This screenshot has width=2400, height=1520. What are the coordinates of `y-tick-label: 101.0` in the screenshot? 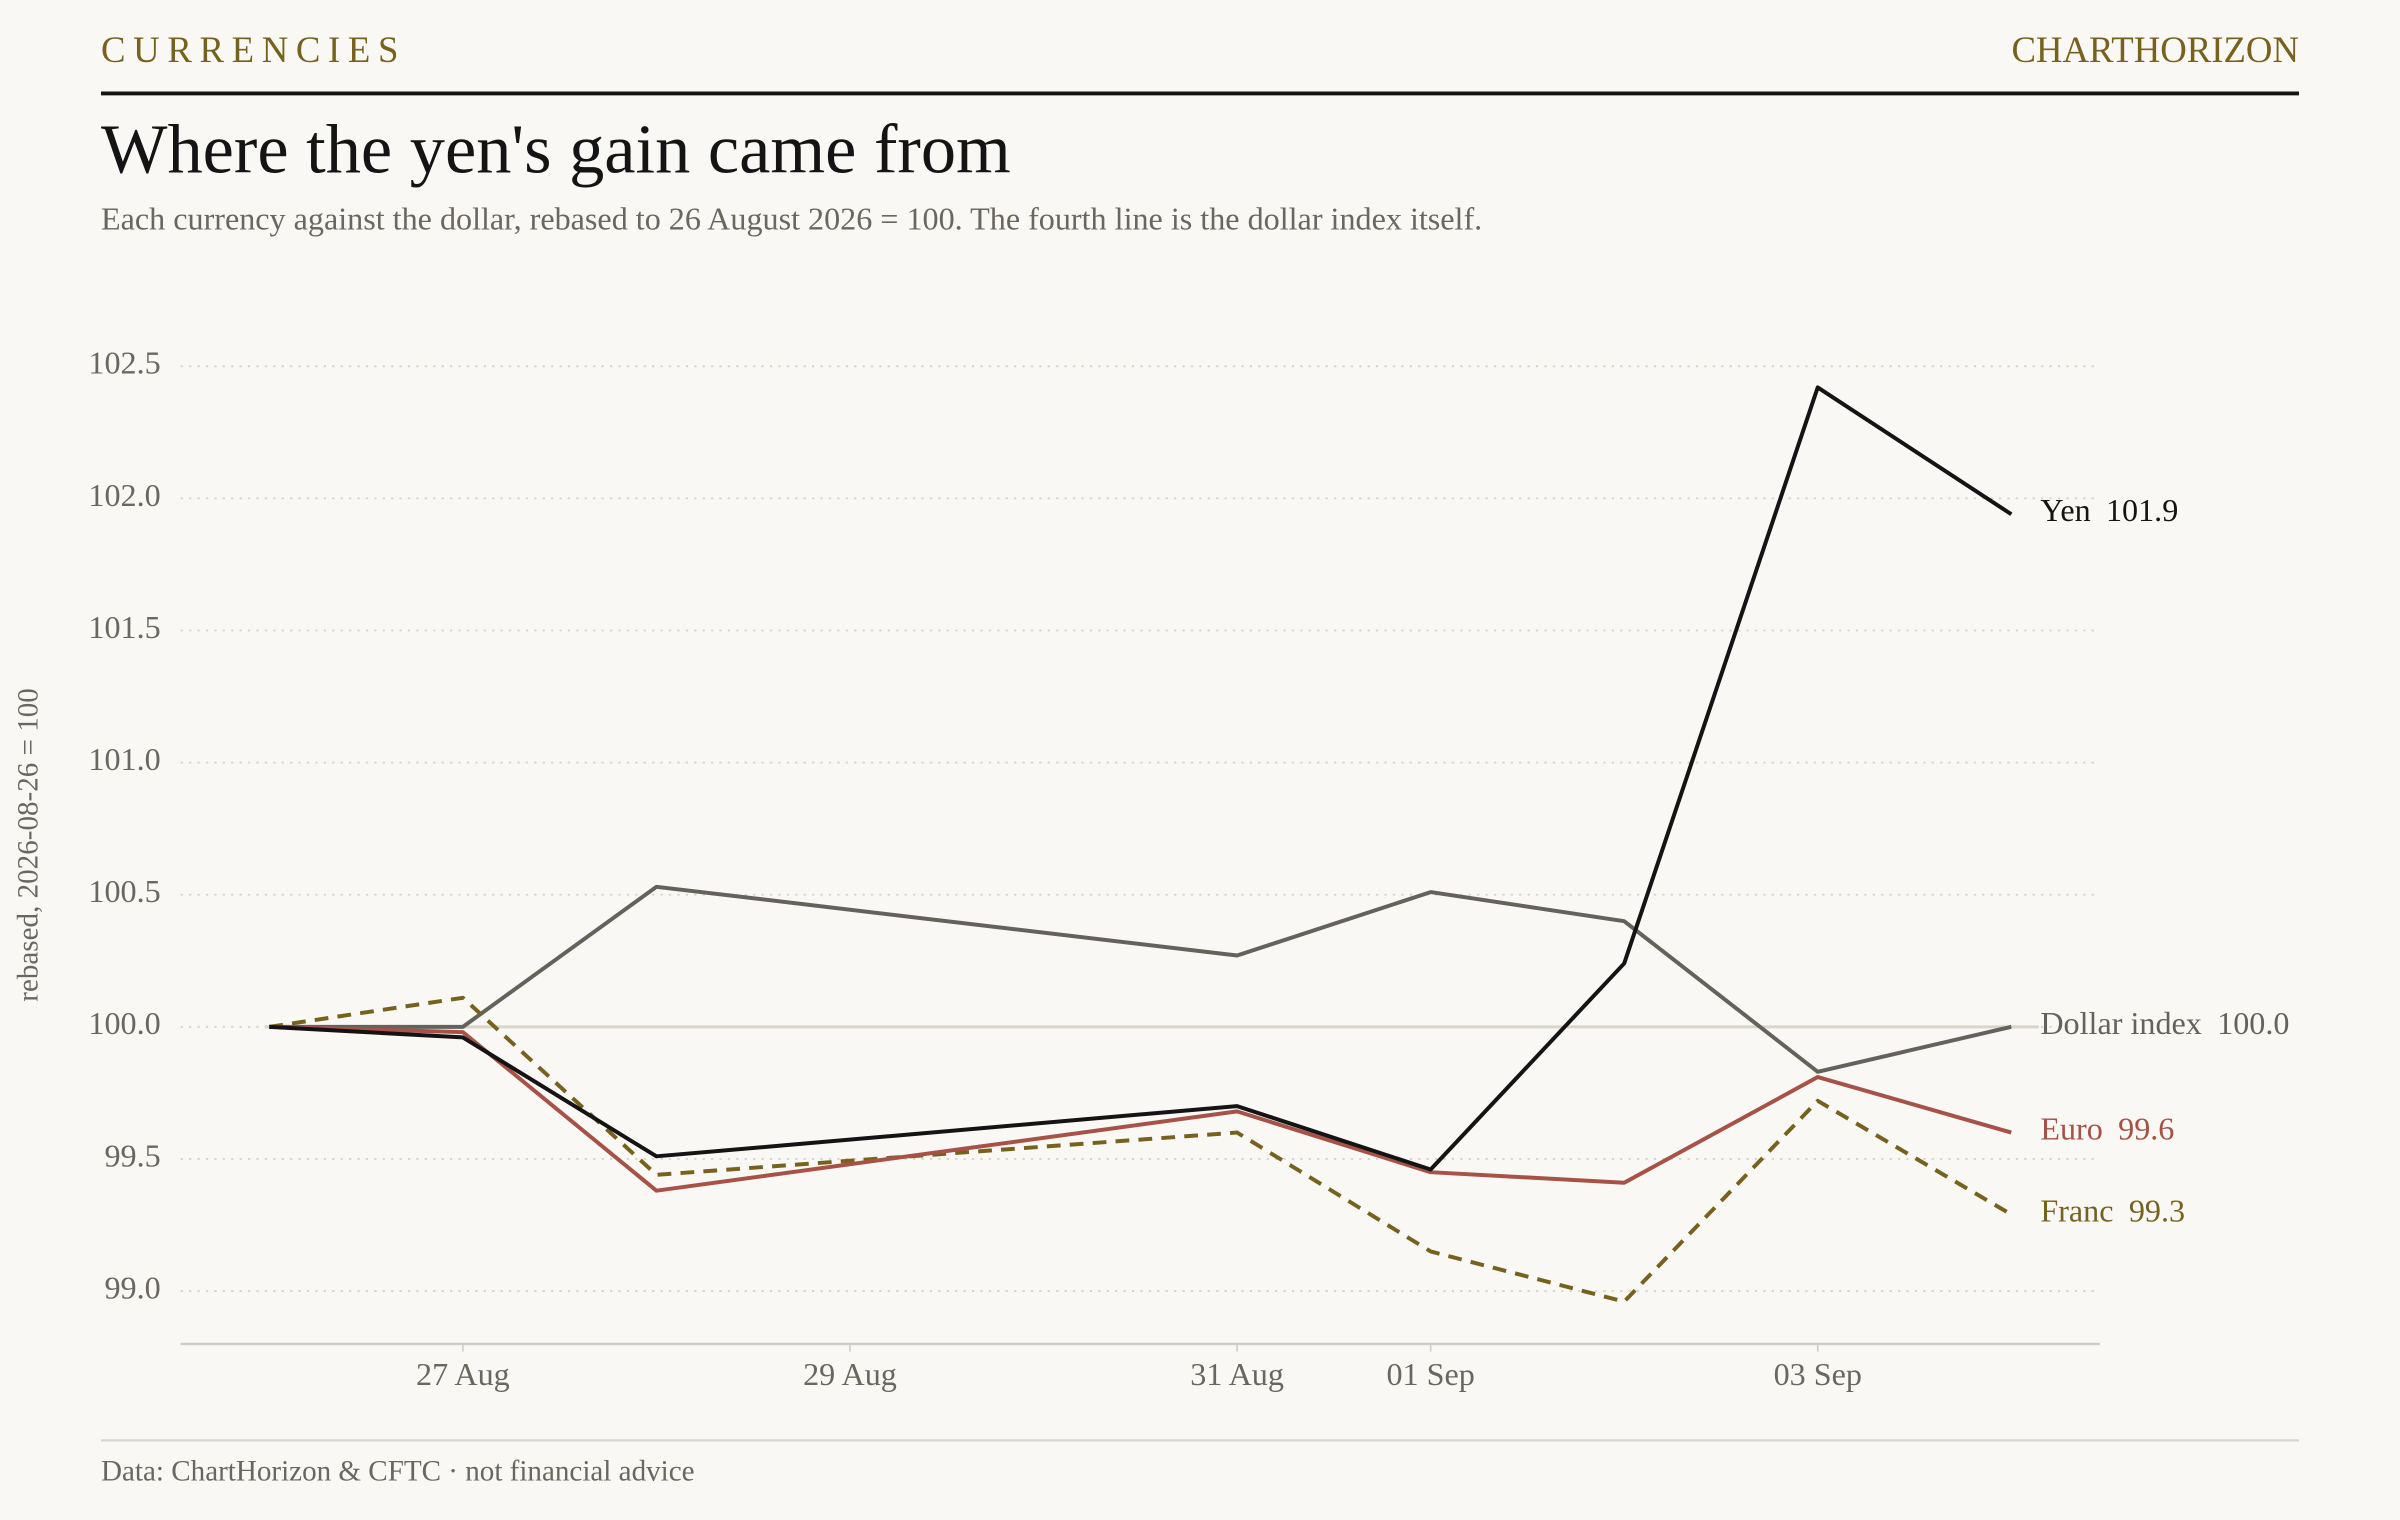 It's located at (124, 759).